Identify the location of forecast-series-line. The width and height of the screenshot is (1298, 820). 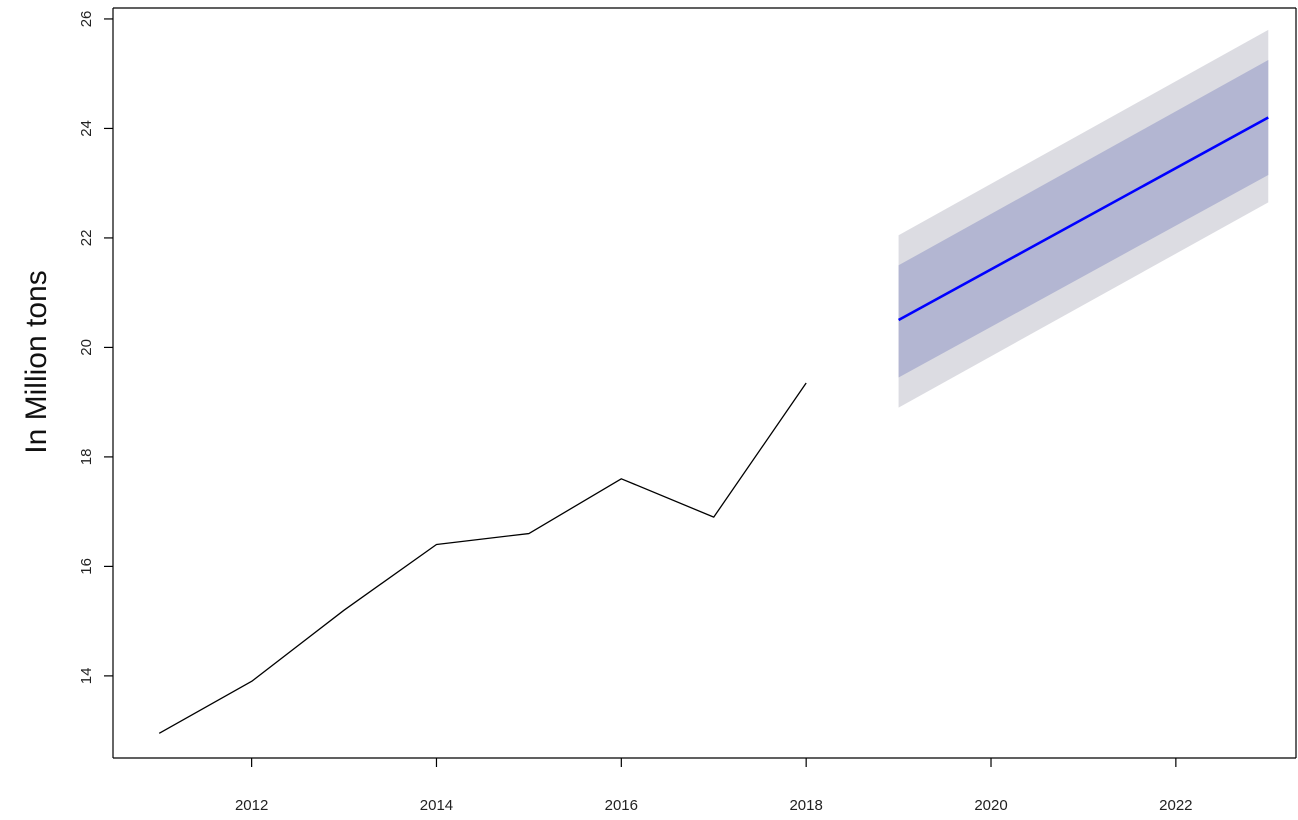
(1083, 219).